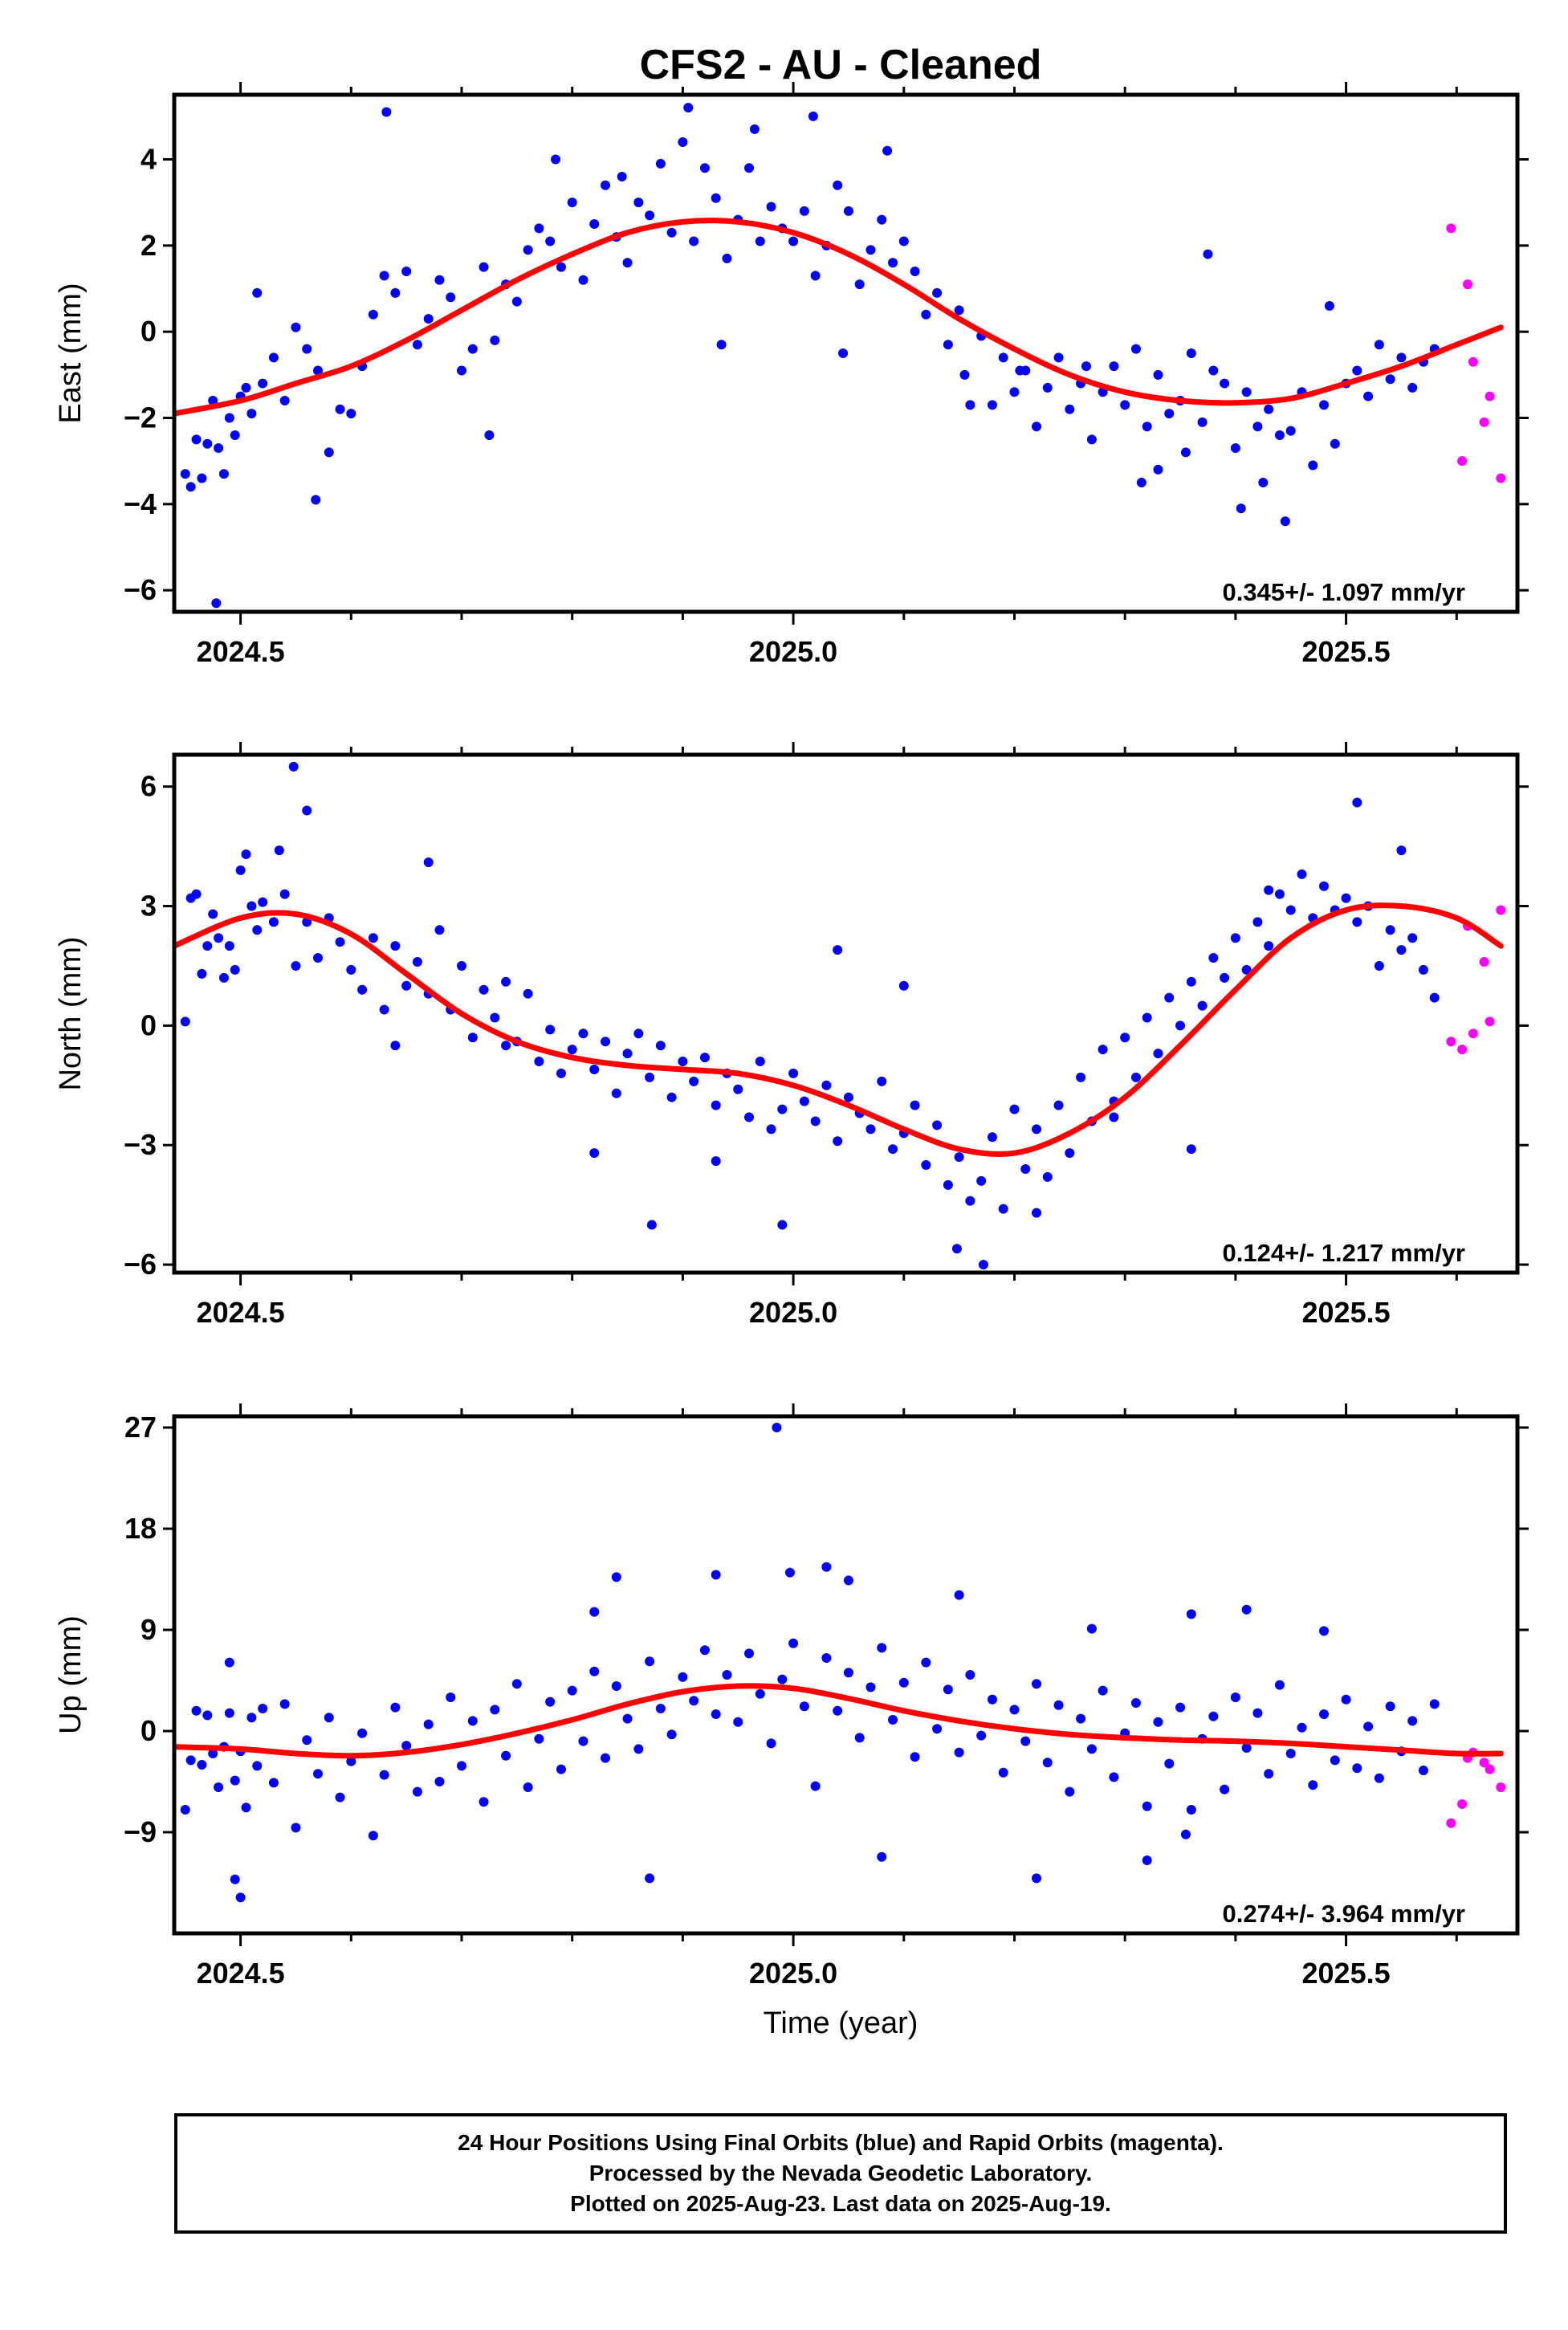 The width and height of the screenshot is (1568, 2330). What do you see at coordinates (149, 1024) in the screenshot?
I see `y-tick-label: 0` at bounding box center [149, 1024].